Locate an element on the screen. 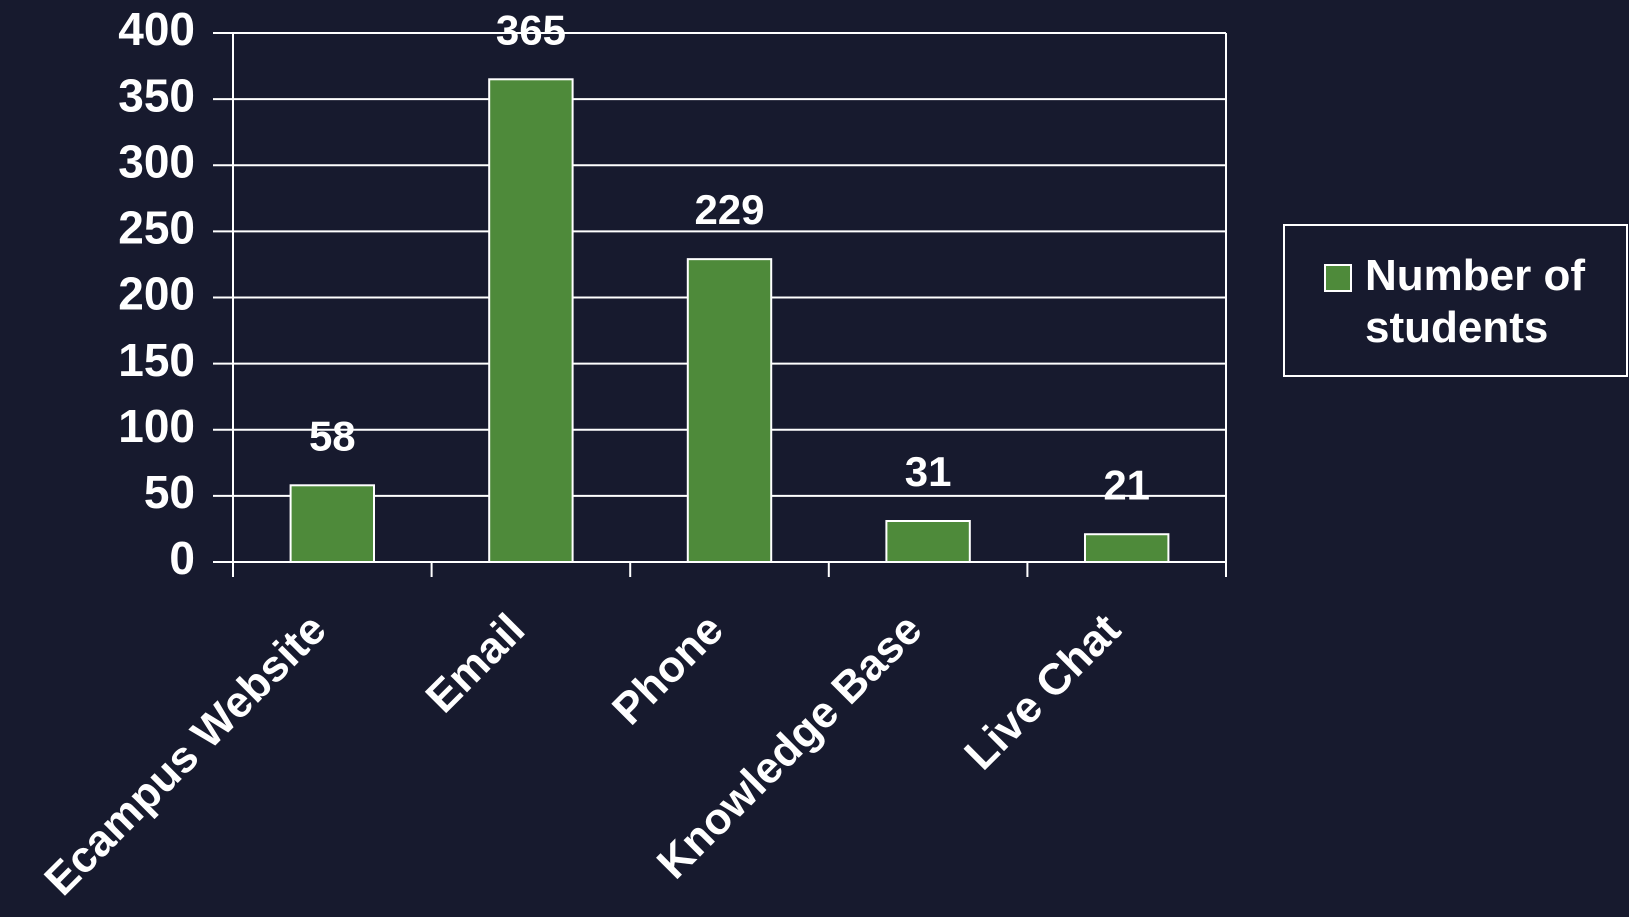  legend-label: Number of students is located at coordinates (1475, 301).